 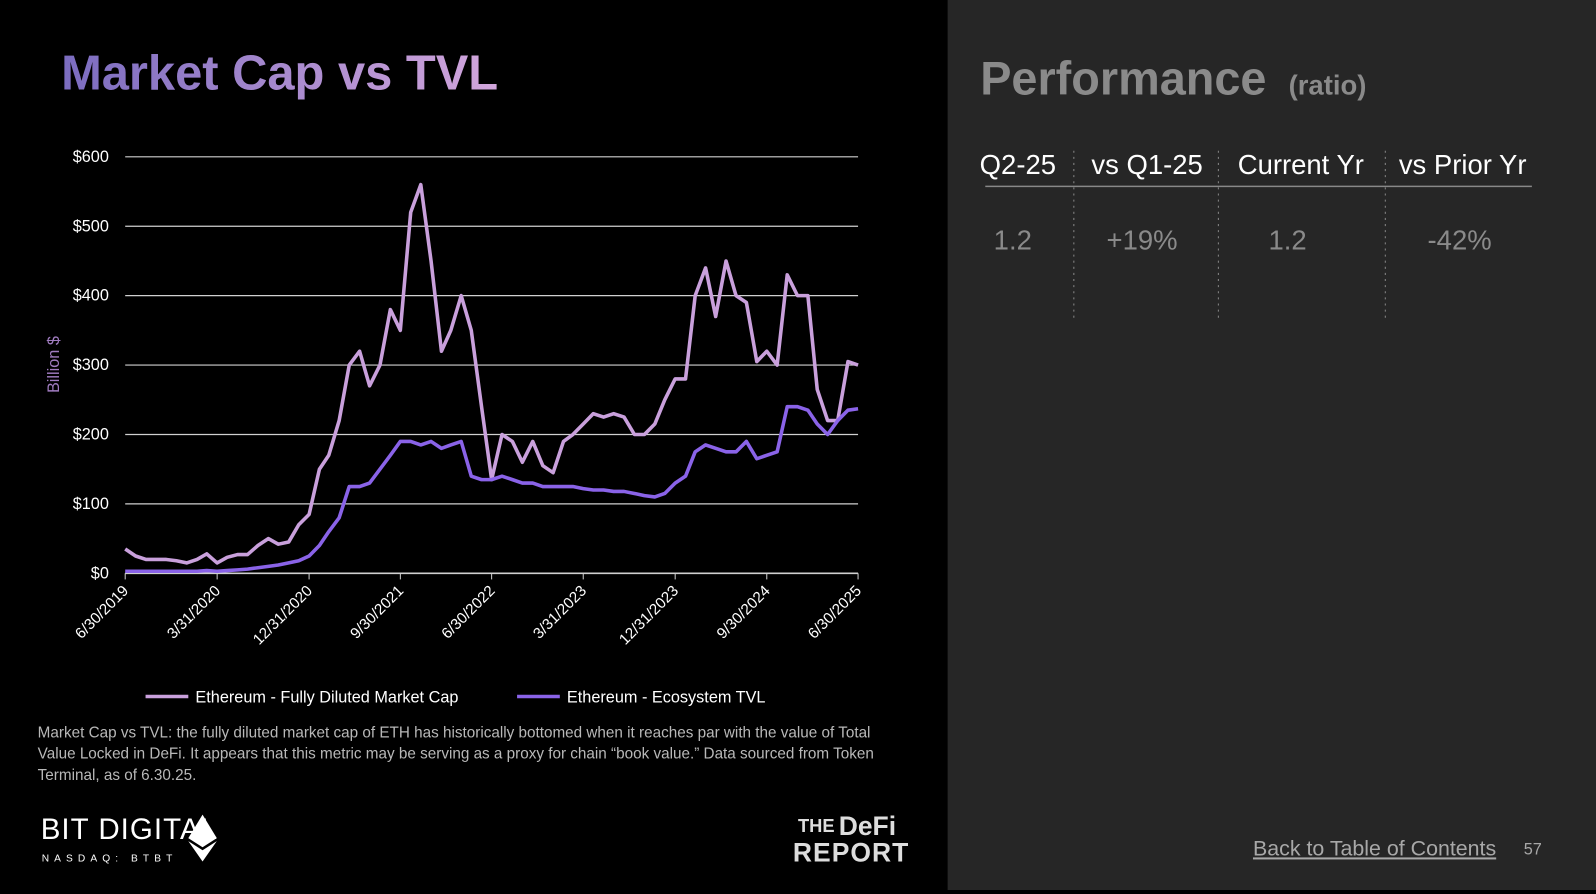 What do you see at coordinates (91, 365) in the screenshot?
I see `y-tick-label: $300` at bounding box center [91, 365].